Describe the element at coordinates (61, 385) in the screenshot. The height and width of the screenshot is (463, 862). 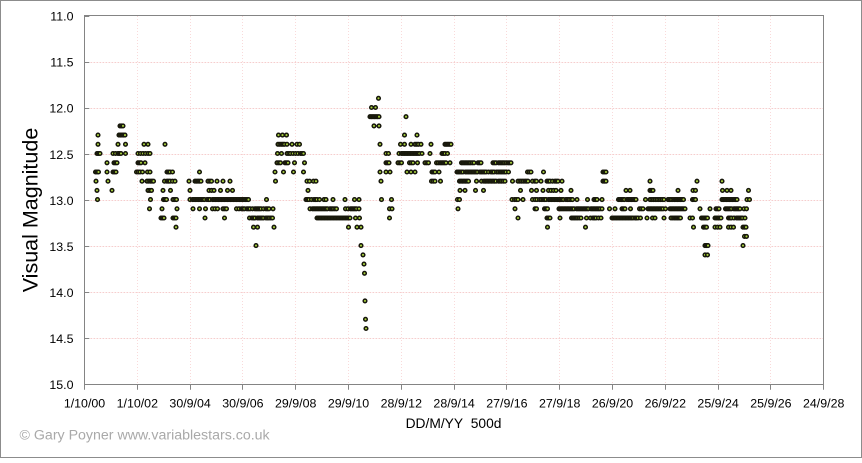
I see `svg-text: 15.0` at that location.